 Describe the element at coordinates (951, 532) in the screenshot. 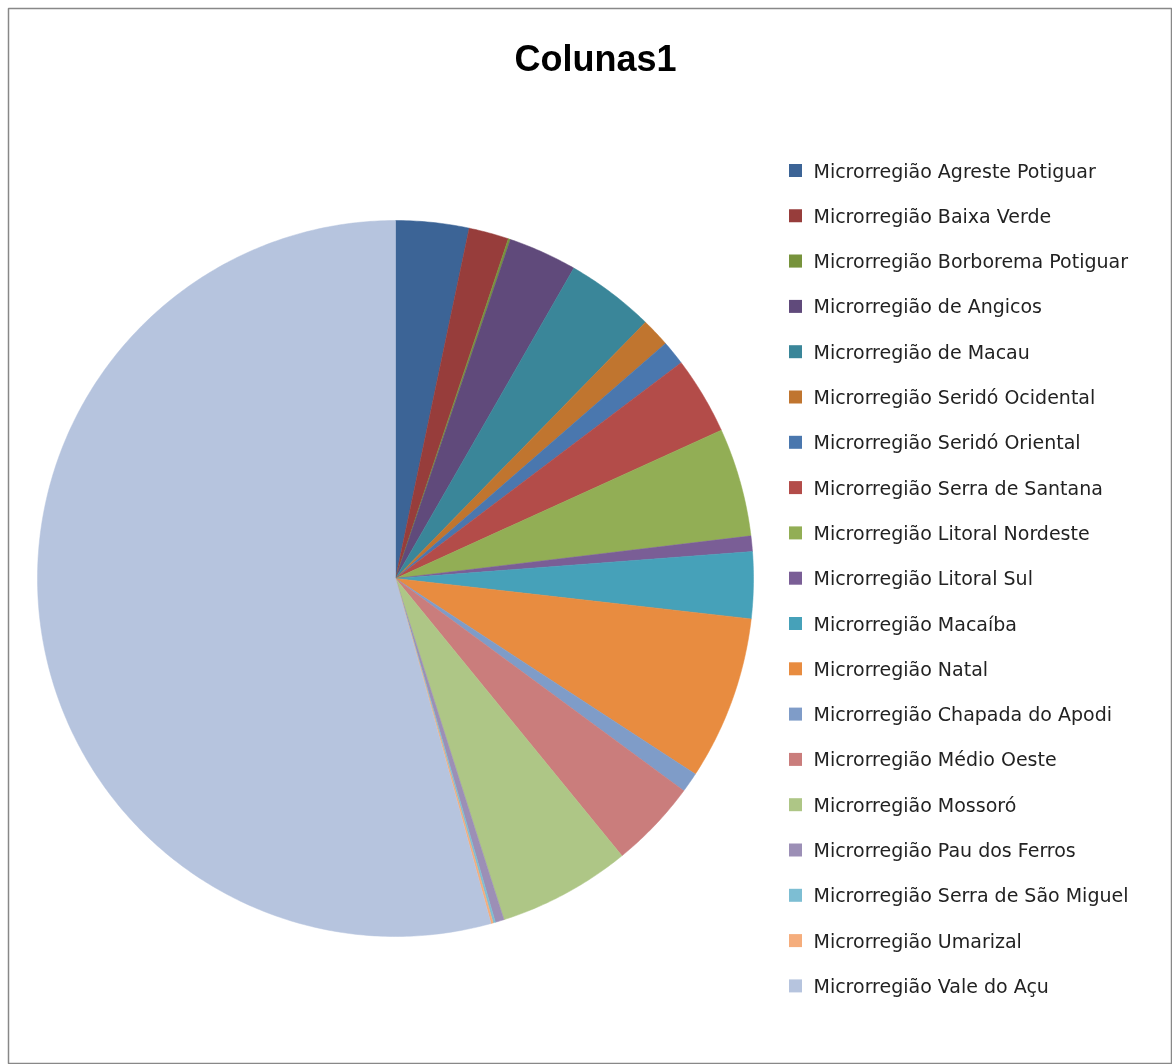

I see `legend-label: Microrregião Litoral Nordeste` at that location.